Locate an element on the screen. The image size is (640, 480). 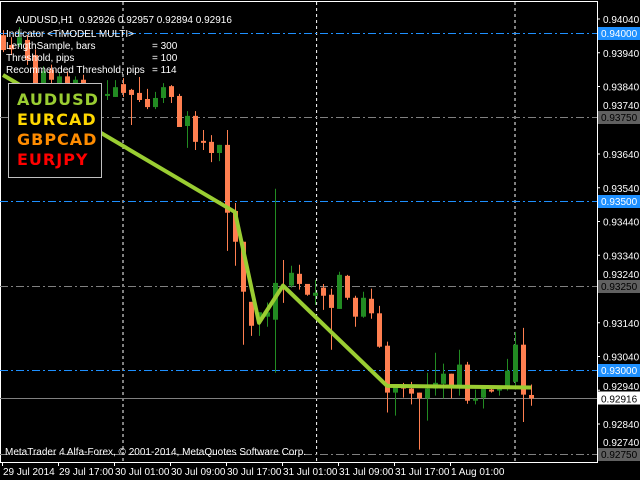
y-tick-label: 0.93140 is located at coordinates (621, 324).